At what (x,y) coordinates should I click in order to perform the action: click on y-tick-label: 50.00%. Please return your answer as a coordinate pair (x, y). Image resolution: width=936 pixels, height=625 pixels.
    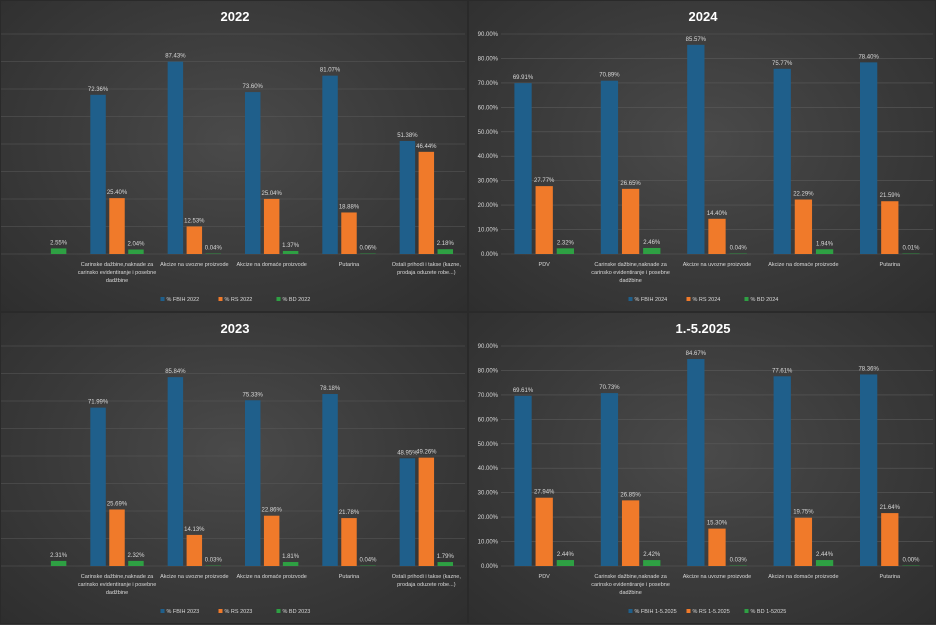
    Looking at the image, I should click on (488, 445).